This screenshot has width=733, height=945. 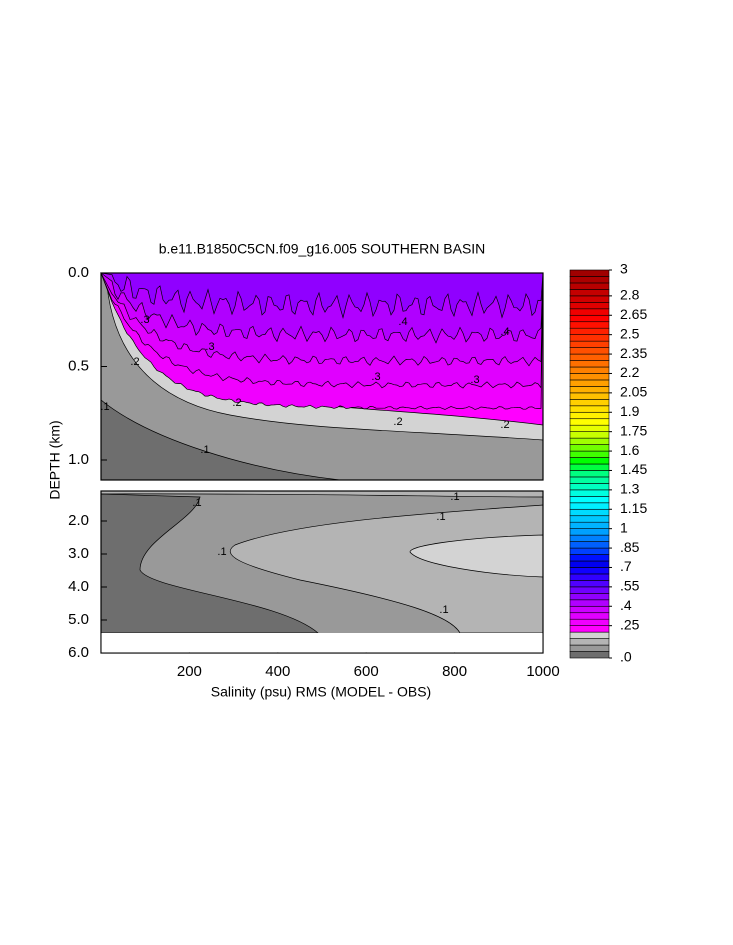 I want to click on colorbar-label: .7, so click(x=626, y=566).